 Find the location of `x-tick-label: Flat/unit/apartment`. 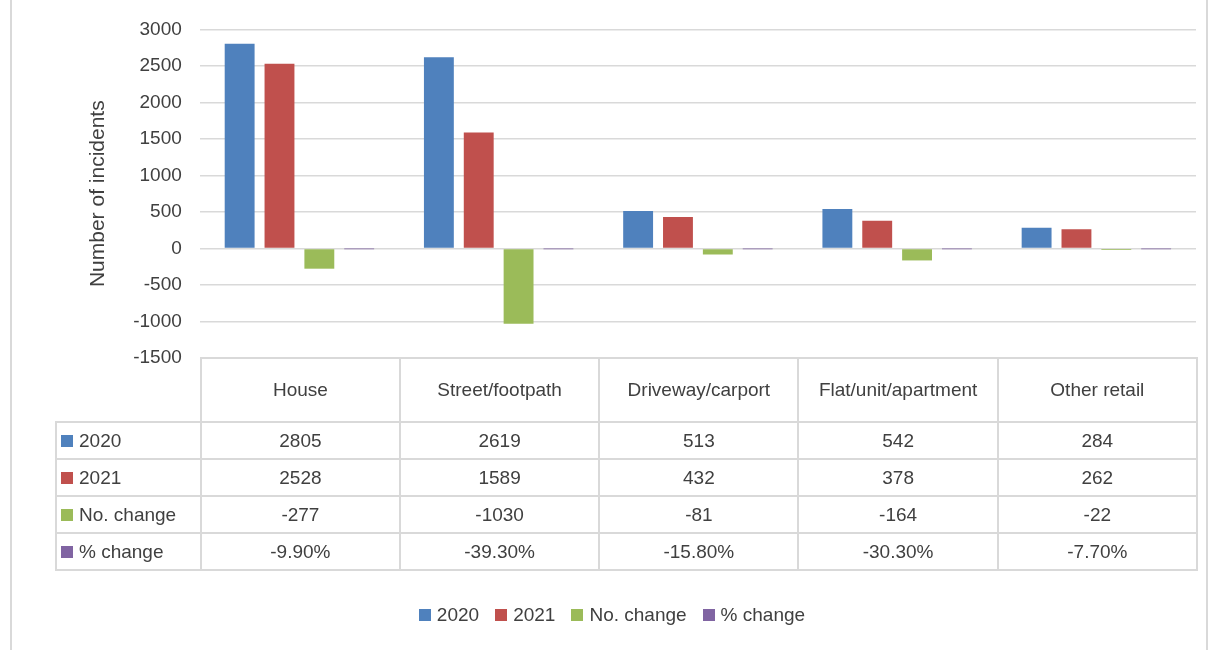

x-tick-label: Flat/unit/apartment is located at coordinates (898, 390).